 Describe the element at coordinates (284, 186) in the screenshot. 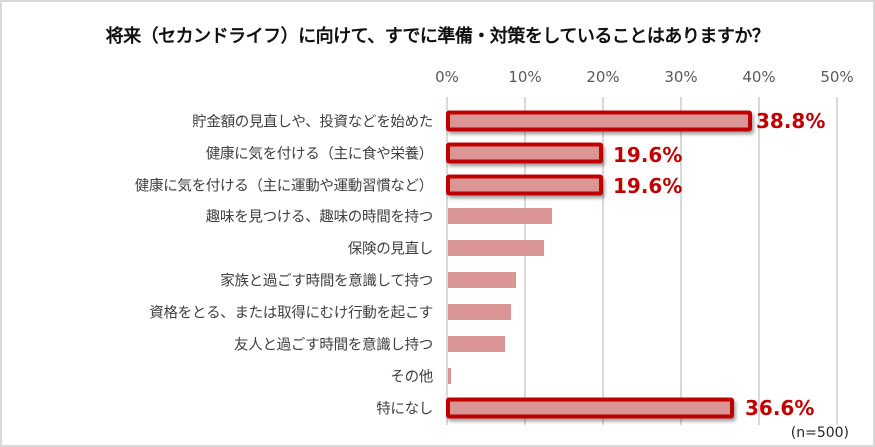

I see `category-label: 健康に気を付ける（主に運動や運動習慣など）` at that location.